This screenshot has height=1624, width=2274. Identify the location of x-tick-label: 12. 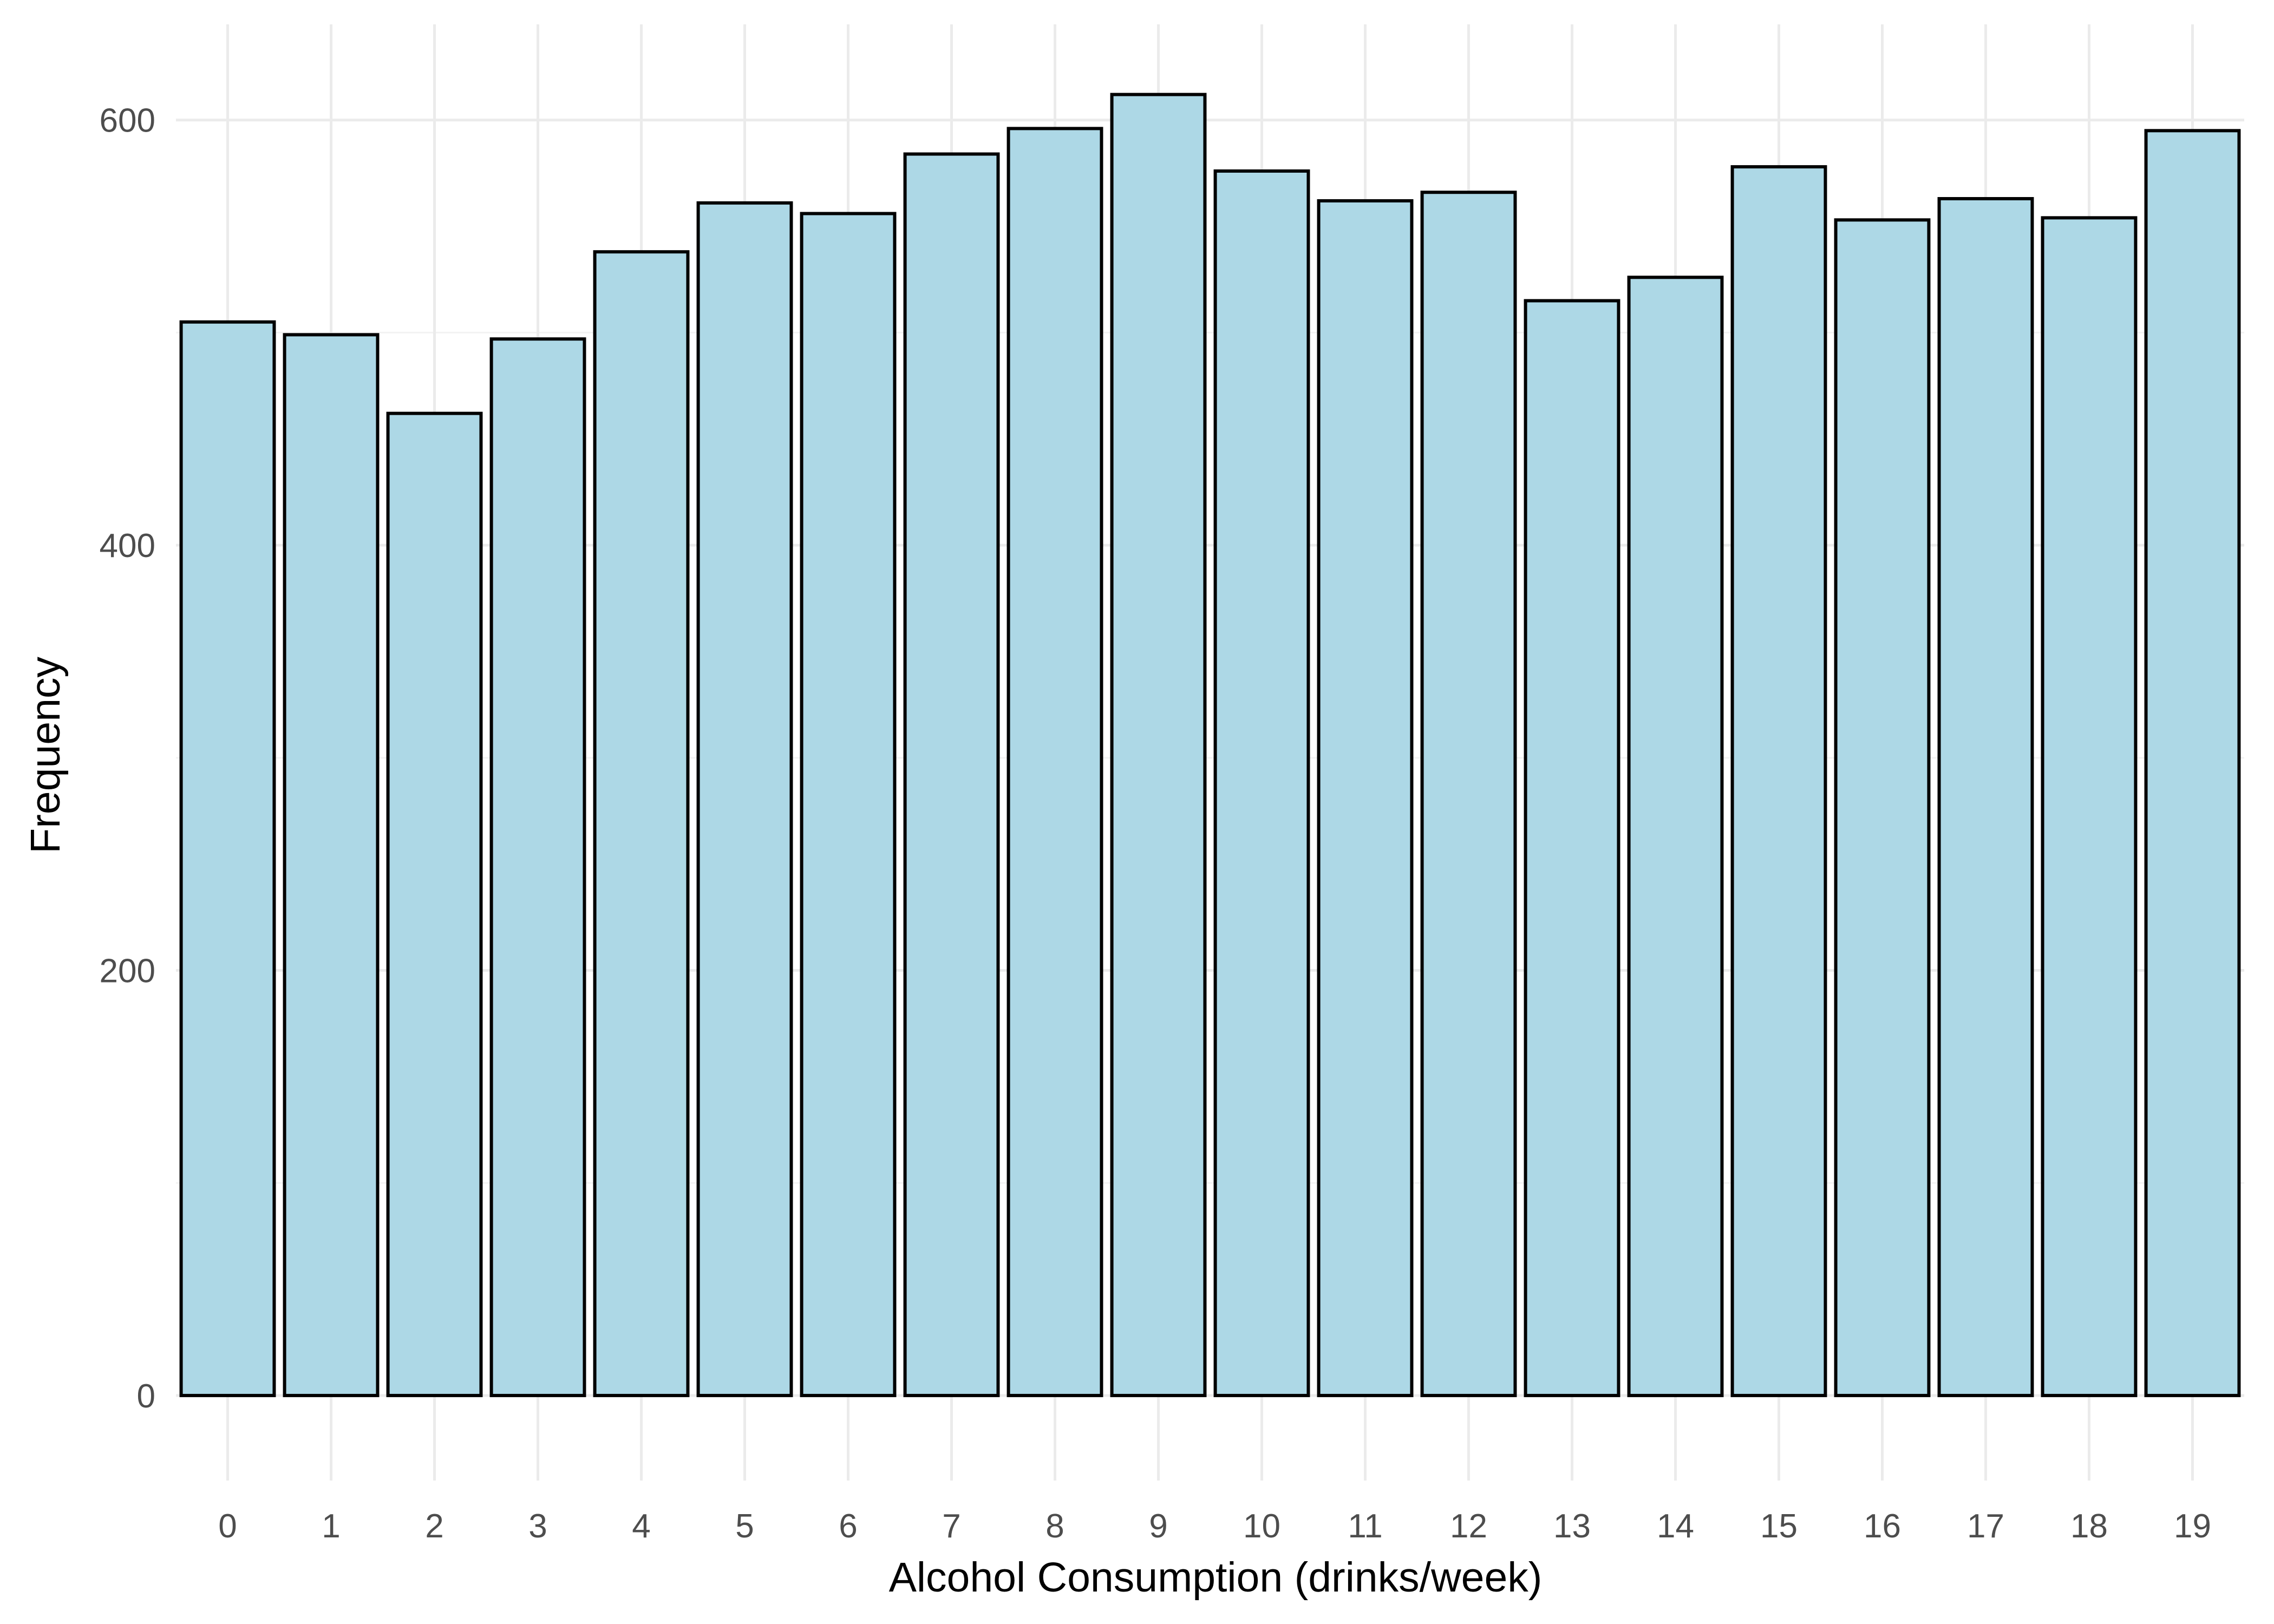
(1468, 1526).